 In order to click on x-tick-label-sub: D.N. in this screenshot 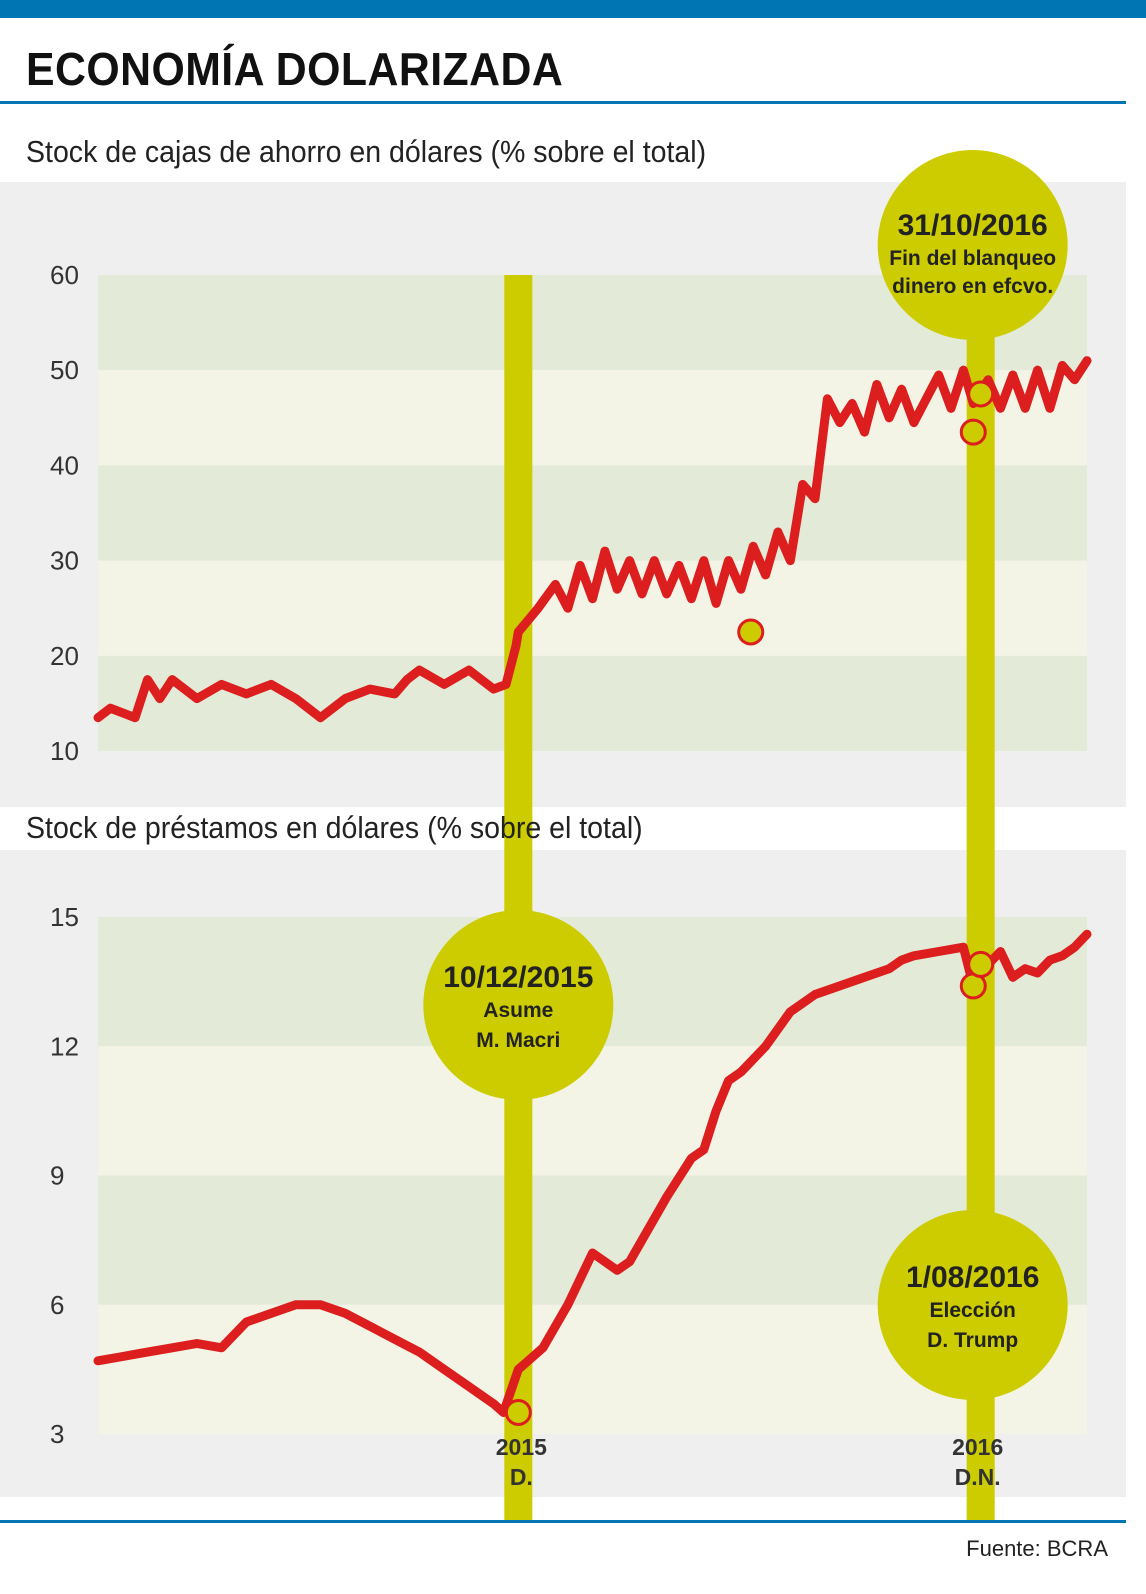, I will do `click(978, 1477)`.